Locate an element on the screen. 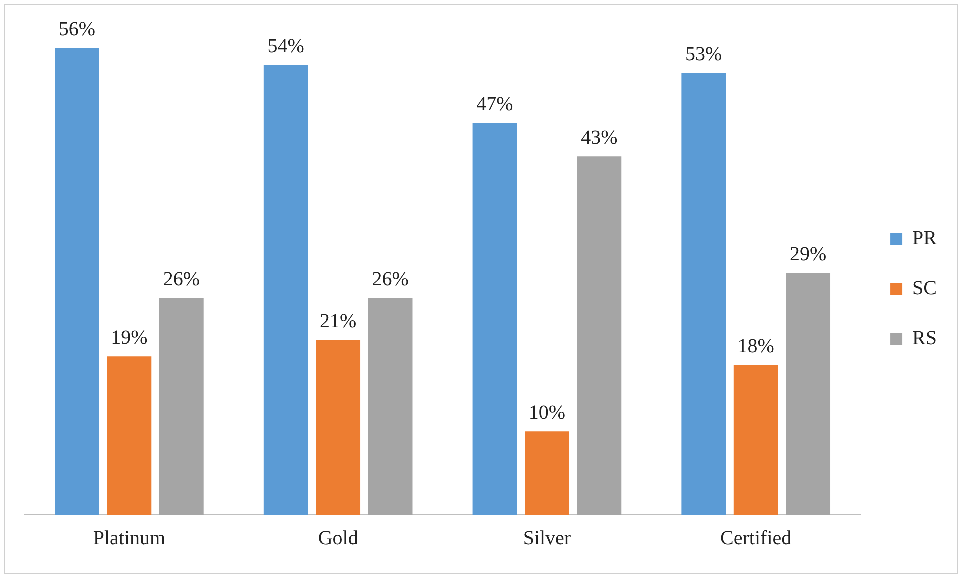 This screenshot has width=962, height=578. data-label: 19% is located at coordinates (129, 337).